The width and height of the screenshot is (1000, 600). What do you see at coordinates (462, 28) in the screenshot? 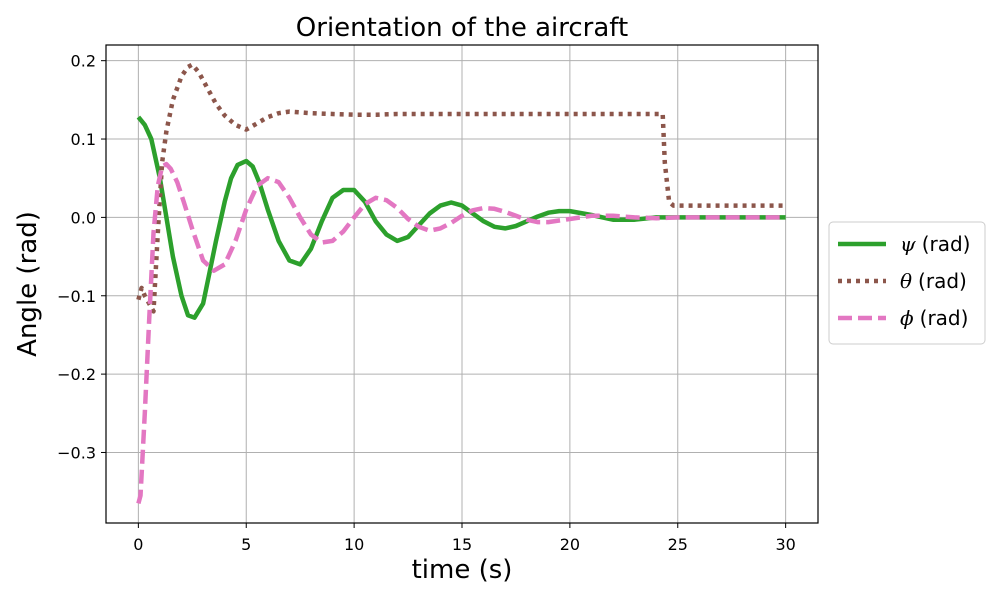
I see `chart-title: Orientation of the aircraft` at bounding box center [462, 28].